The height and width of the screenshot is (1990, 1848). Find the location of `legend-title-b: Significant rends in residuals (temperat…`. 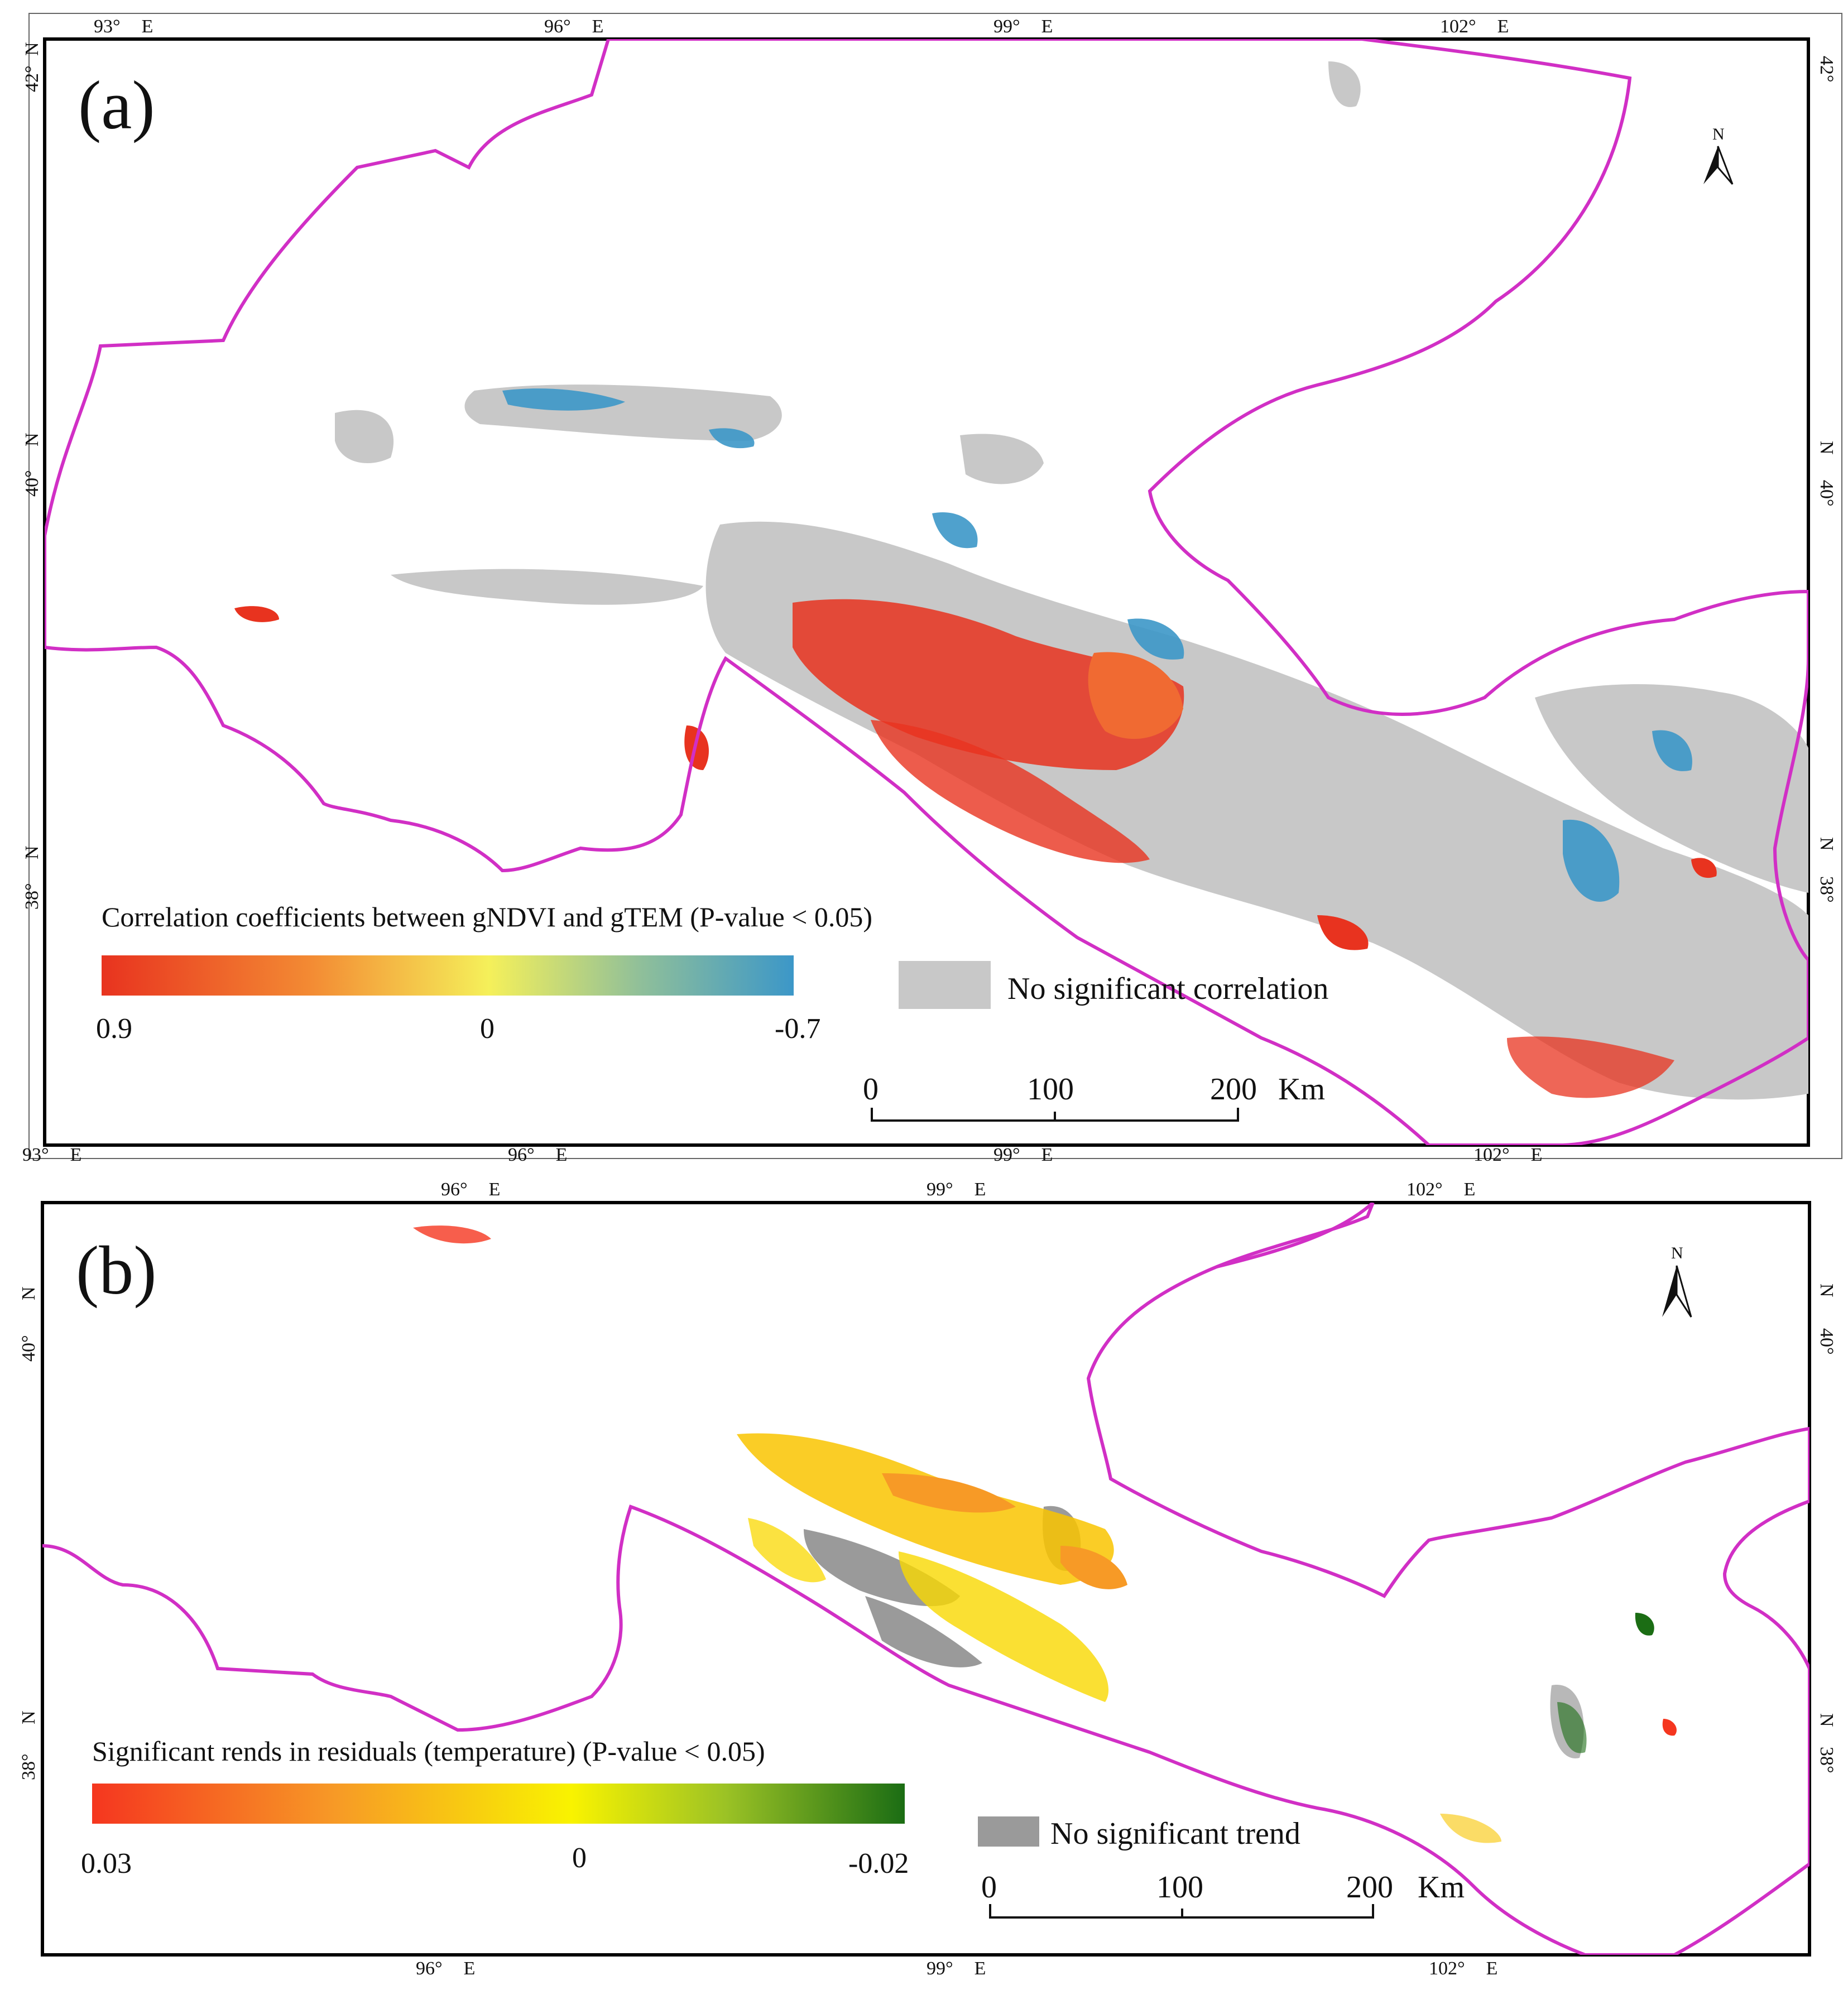

legend-title-b: Significant rends in residuals (temperat… is located at coordinates (429, 1752).